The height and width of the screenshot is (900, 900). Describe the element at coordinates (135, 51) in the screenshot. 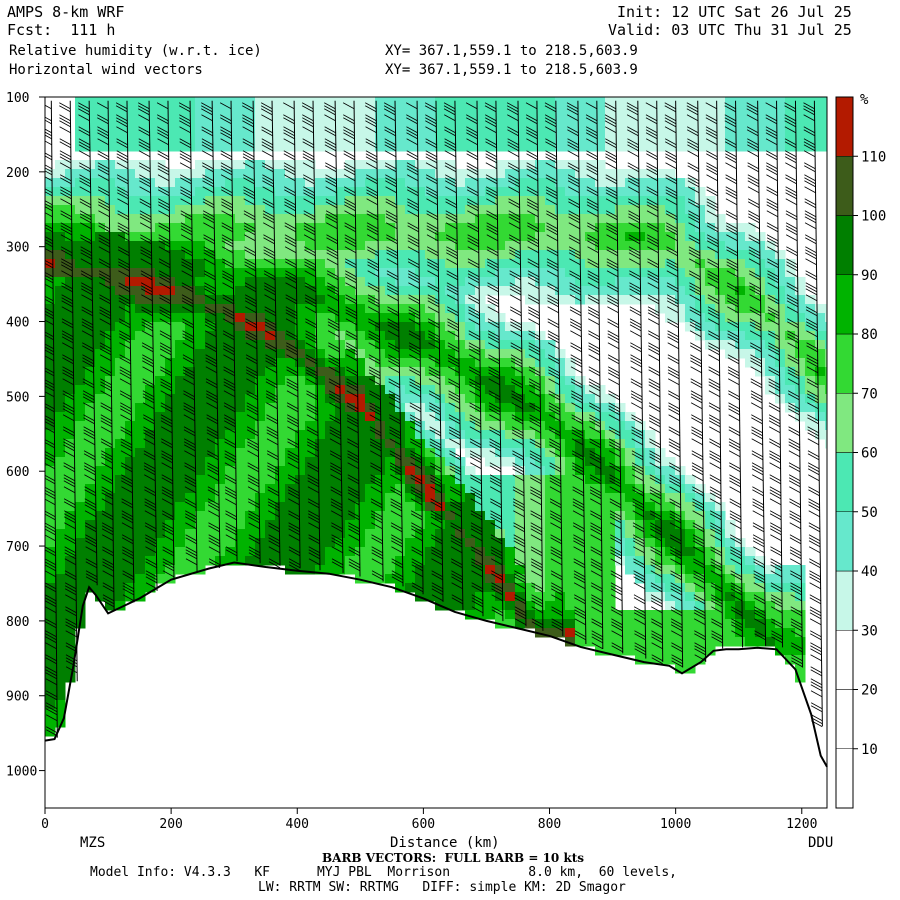

I see `field-rh-label: Relative humidity (w.r.t. ice)` at that location.